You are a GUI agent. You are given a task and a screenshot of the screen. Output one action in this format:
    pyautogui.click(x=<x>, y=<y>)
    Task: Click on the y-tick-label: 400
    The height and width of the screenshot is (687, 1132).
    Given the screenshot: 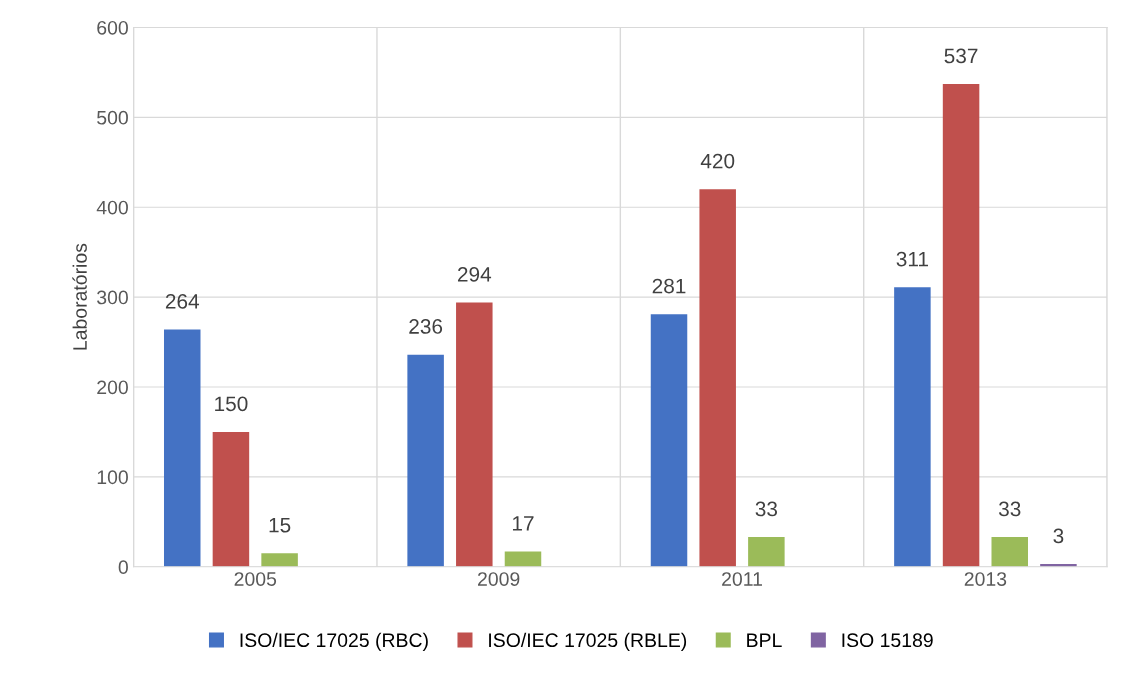 What is the action you would take?
    pyautogui.click(x=112, y=207)
    